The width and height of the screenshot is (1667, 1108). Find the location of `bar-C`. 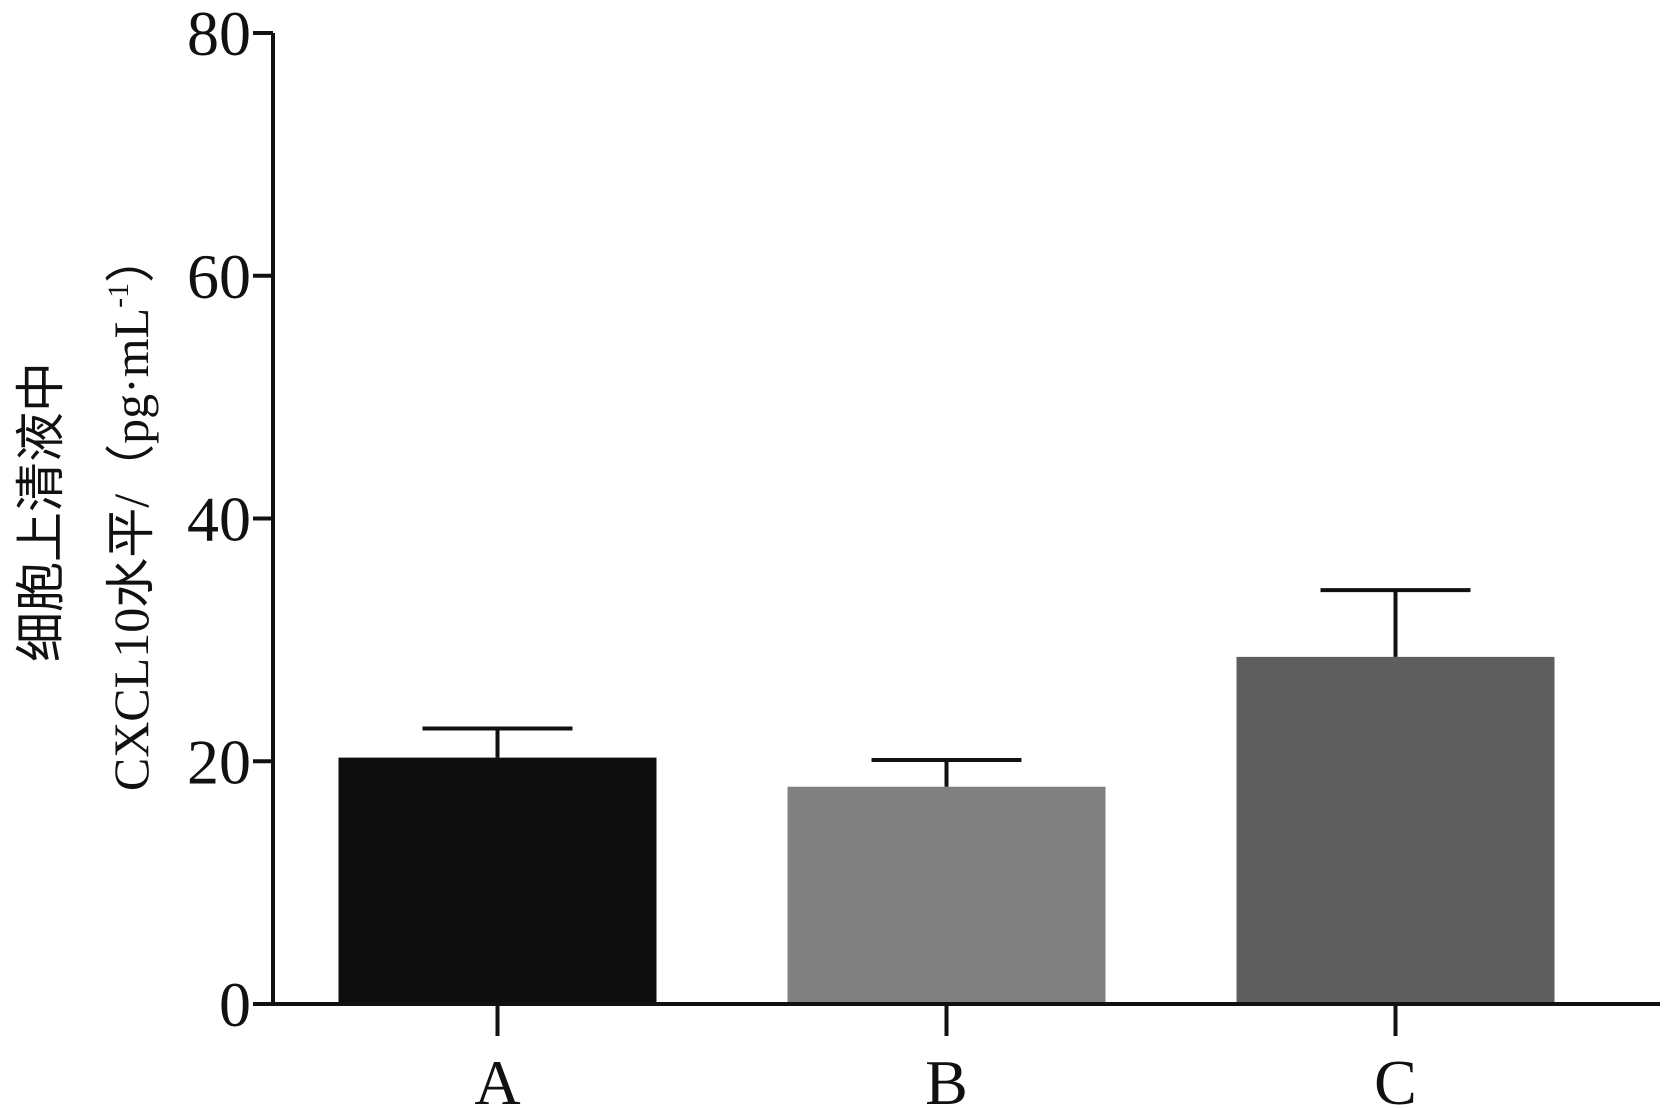

bar-C is located at coordinates (1395, 830).